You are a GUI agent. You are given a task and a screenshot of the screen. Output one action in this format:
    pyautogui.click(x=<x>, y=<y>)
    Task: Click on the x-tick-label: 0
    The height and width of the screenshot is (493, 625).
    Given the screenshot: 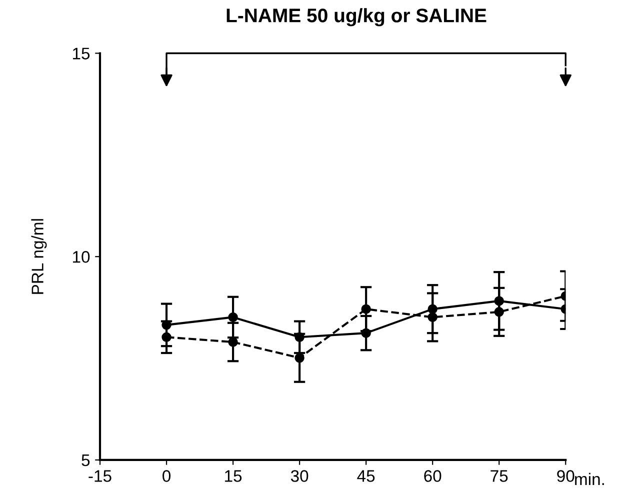 What is the action you would take?
    pyautogui.click(x=166, y=476)
    